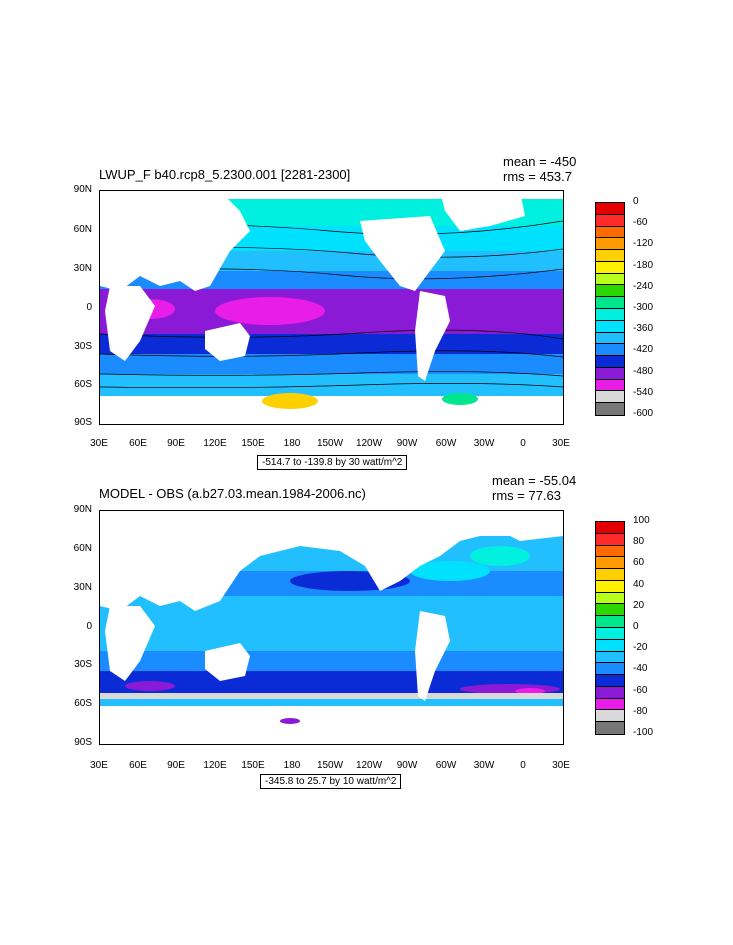  Describe the element at coordinates (369, 443) in the screenshot. I see `lon-label: 120W` at that location.